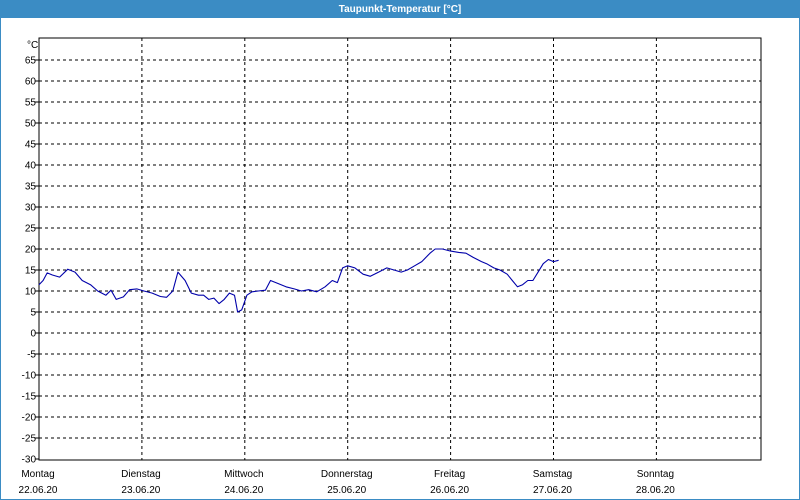  Describe the element at coordinates (31, 292) in the screenshot. I see `y-tick-label: 10` at that location.